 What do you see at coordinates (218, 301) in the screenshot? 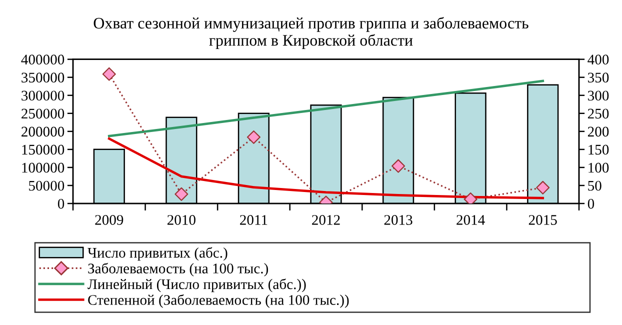
I see `legend-label: Степенной (Заболеваемость (на 100 тыс.))` at bounding box center [218, 301].